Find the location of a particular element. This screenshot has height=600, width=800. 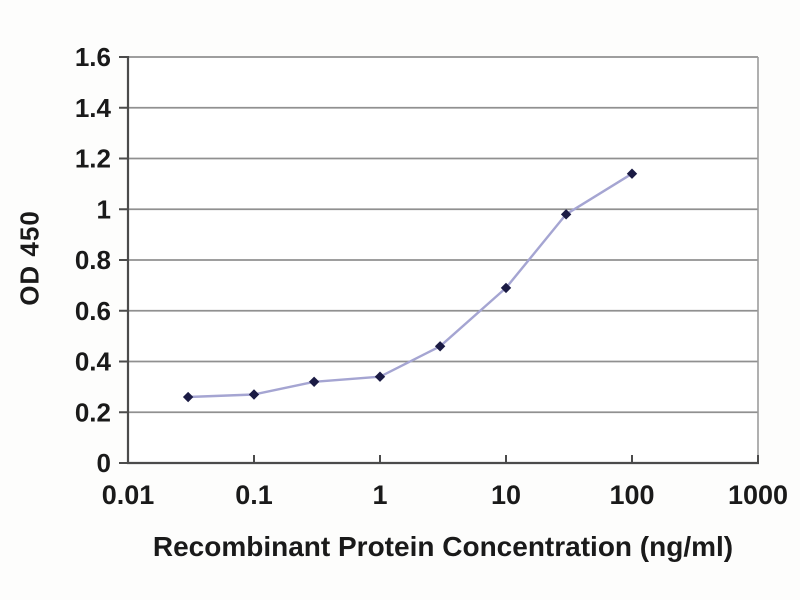

y-tick-label: 0.4 is located at coordinates (93, 362).